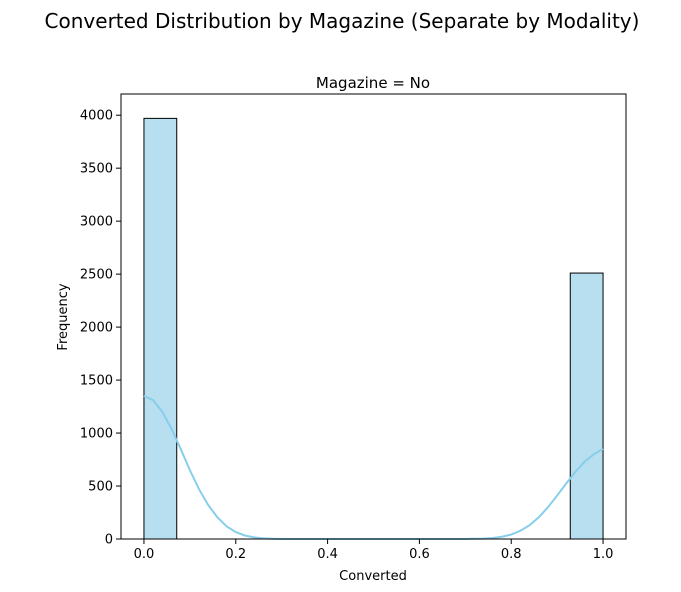 The image size is (681, 592). What do you see at coordinates (373, 576) in the screenshot?
I see `x-axis-label: Converted` at bounding box center [373, 576].